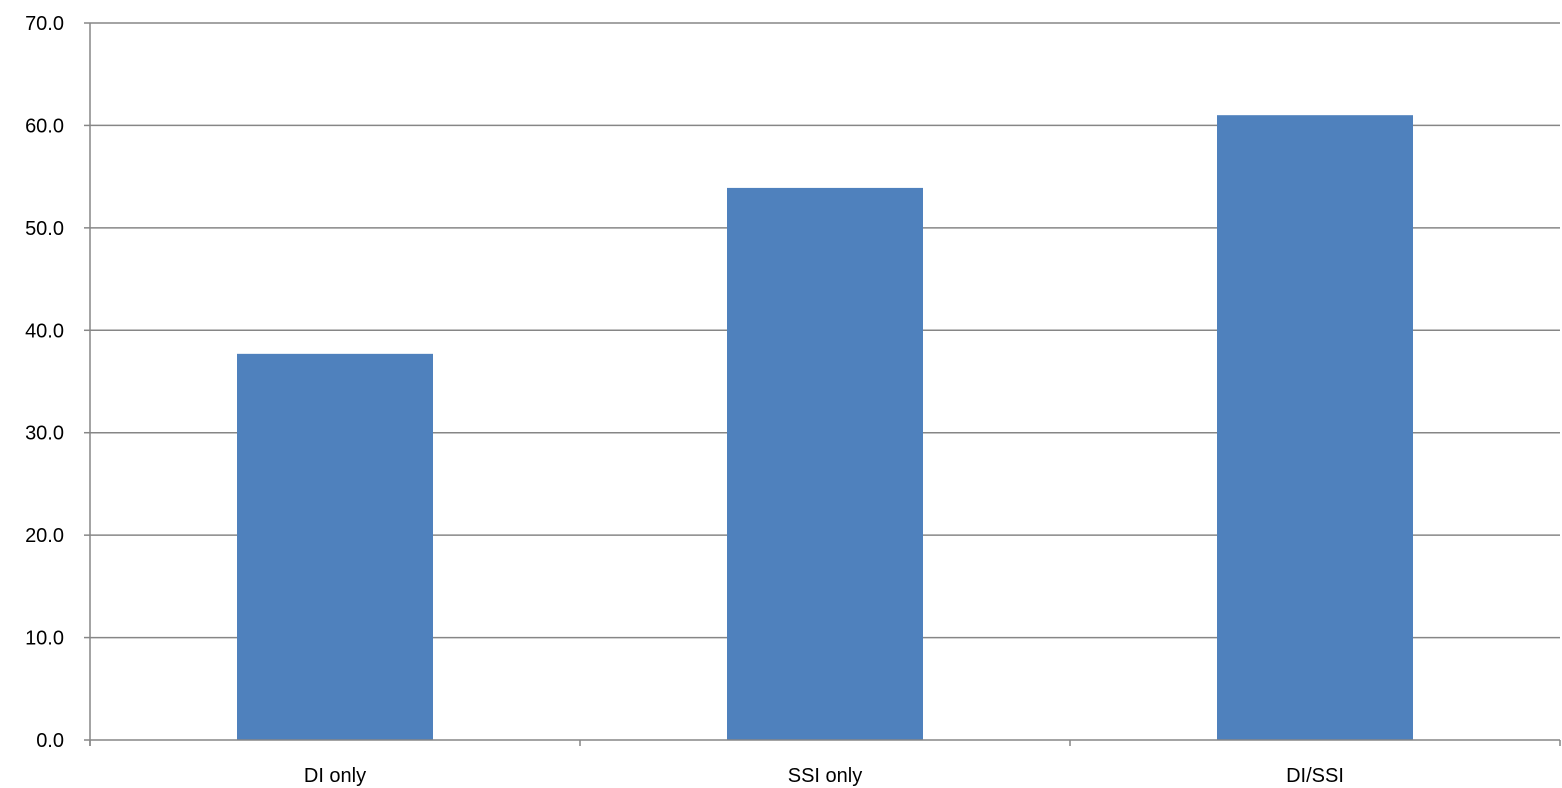  I want to click on x-tick-label: SSI only, so click(825, 776).